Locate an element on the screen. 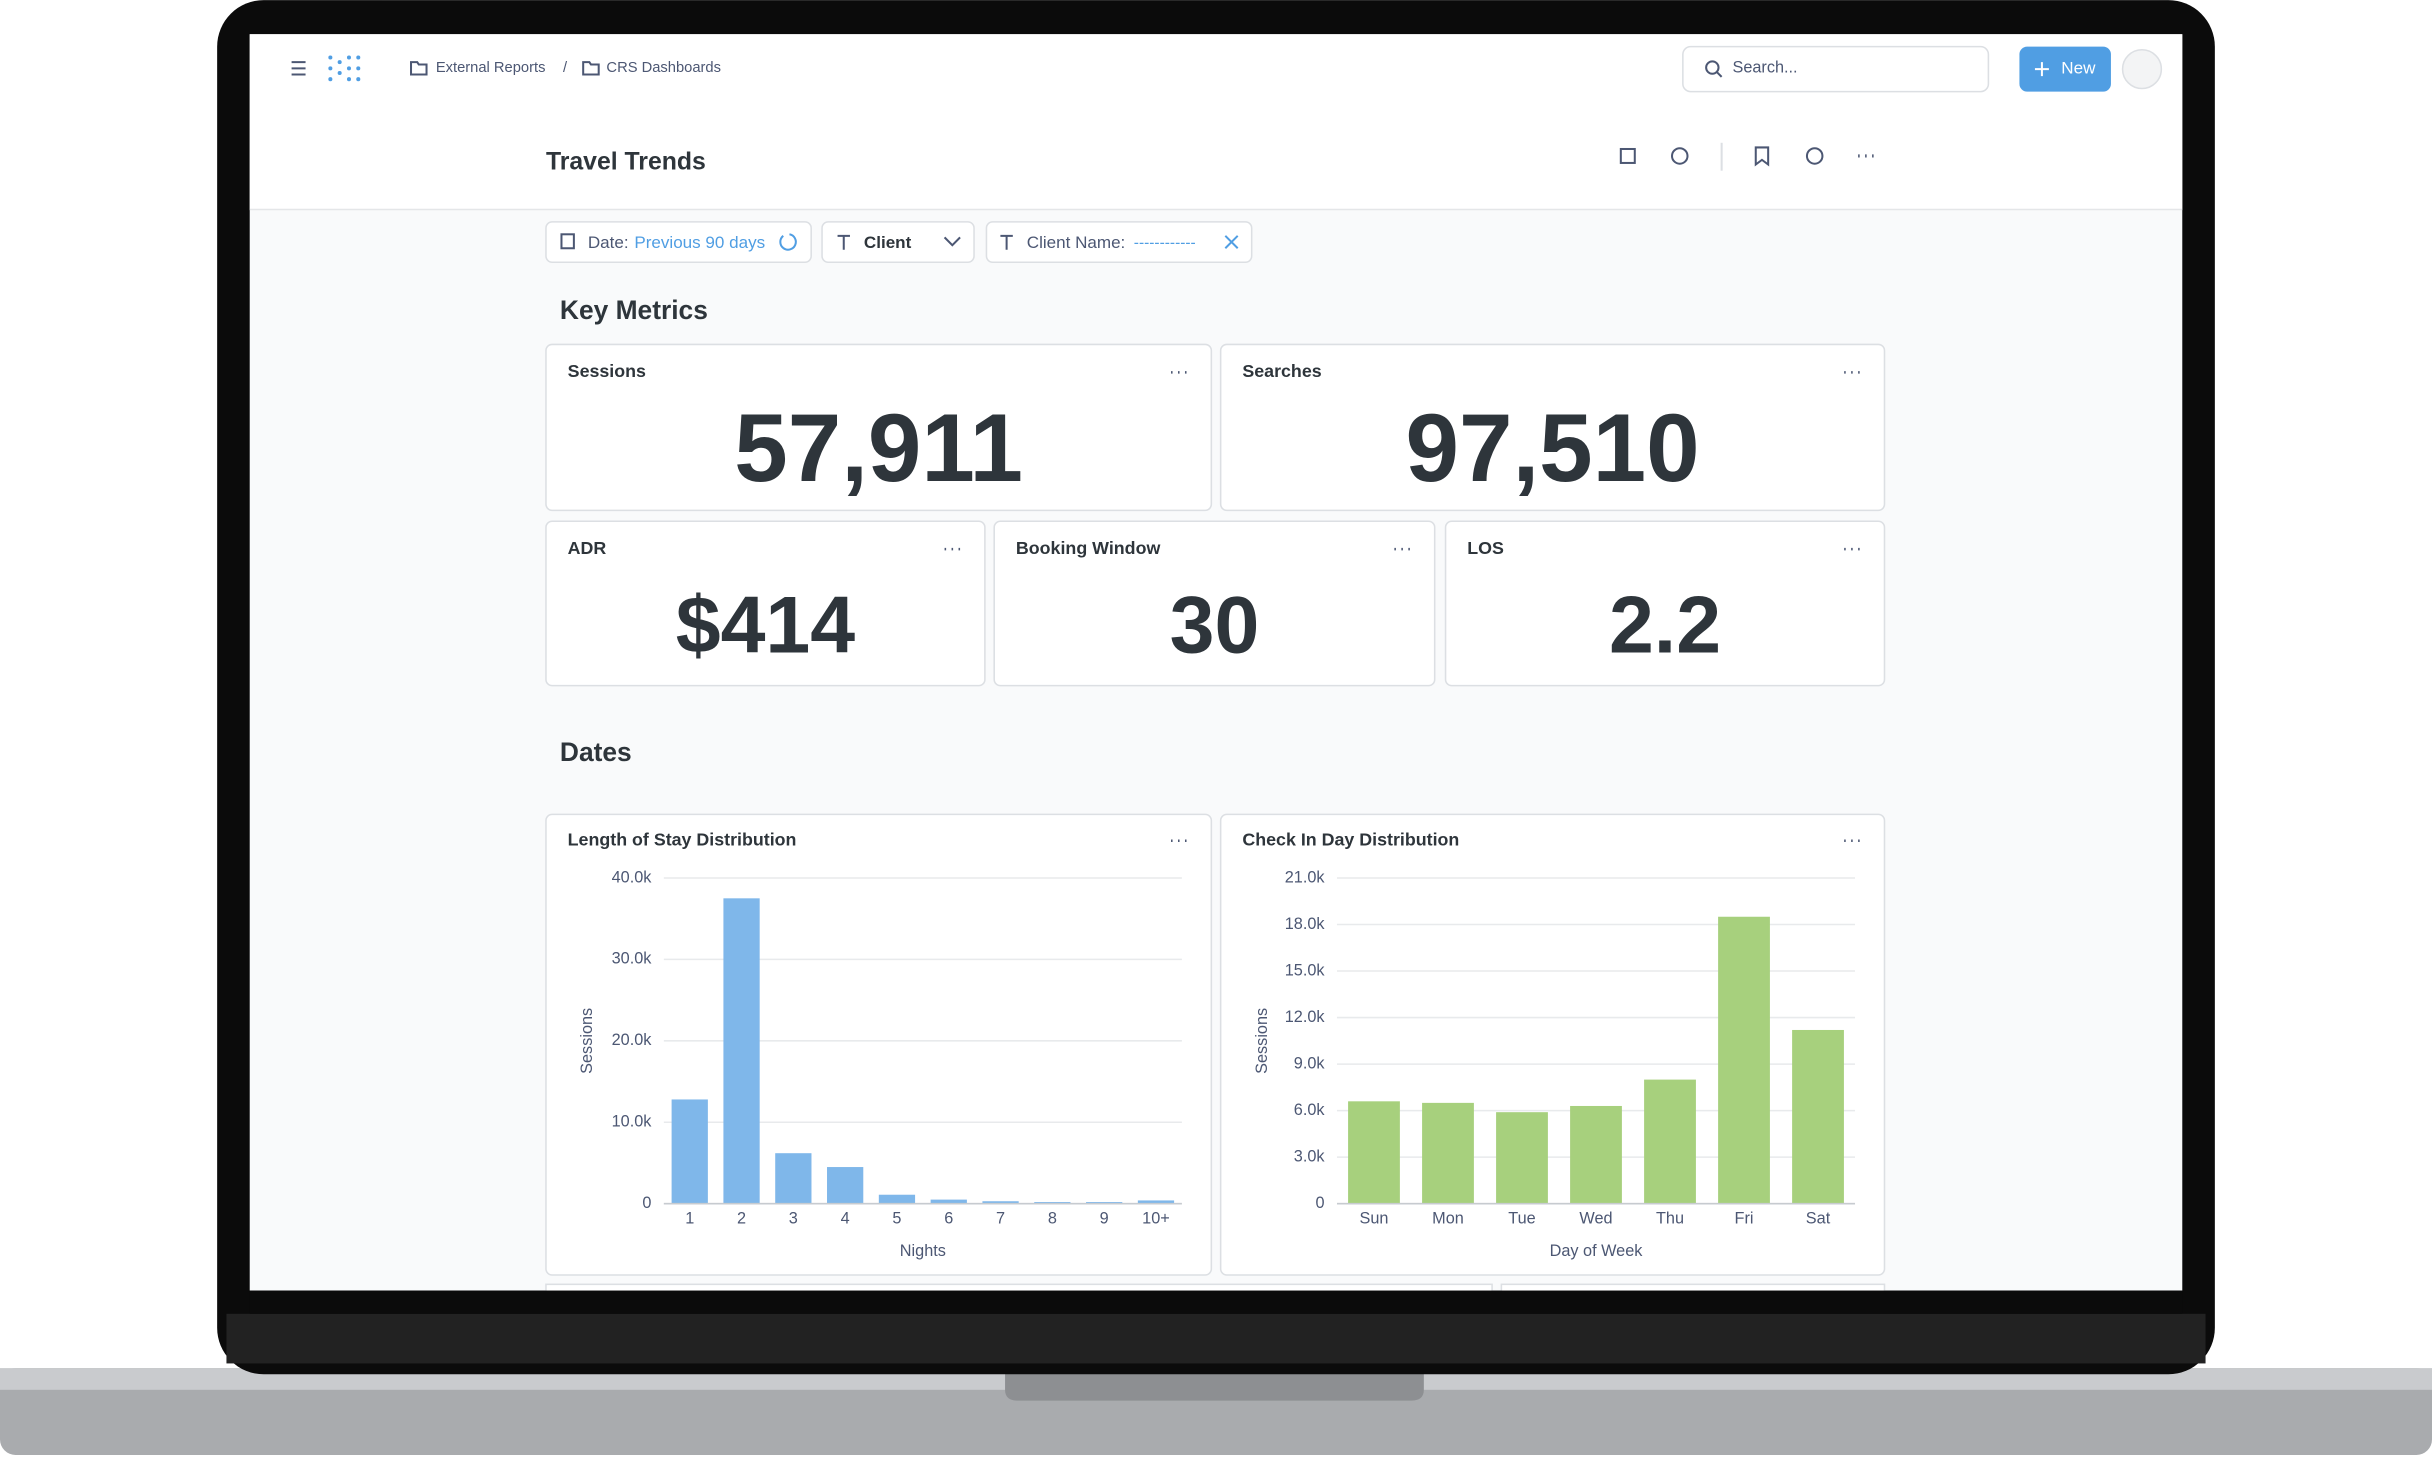  breadcrumb: External Reports is located at coordinates (491, 68).